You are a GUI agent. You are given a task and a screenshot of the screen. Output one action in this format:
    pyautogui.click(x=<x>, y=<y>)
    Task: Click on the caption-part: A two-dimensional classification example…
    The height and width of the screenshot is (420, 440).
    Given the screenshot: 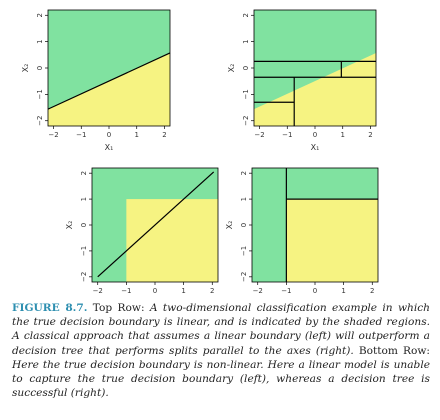 What is the action you would take?
    pyautogui.click(x=221, y=329)
    